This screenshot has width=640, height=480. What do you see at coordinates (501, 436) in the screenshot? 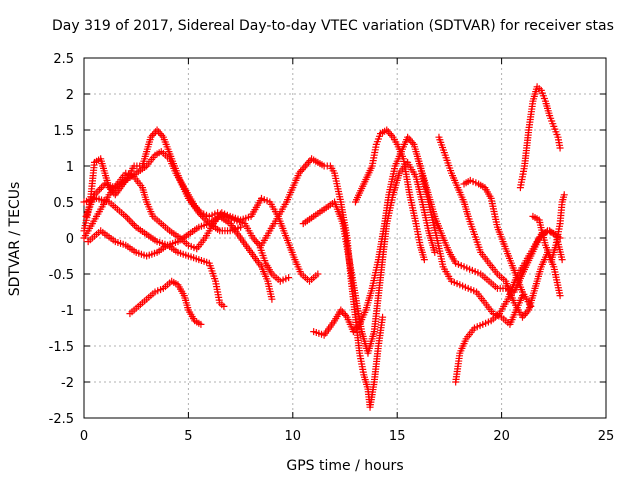
I see `x-tick-label: 20` at bounding box center [501, 436].